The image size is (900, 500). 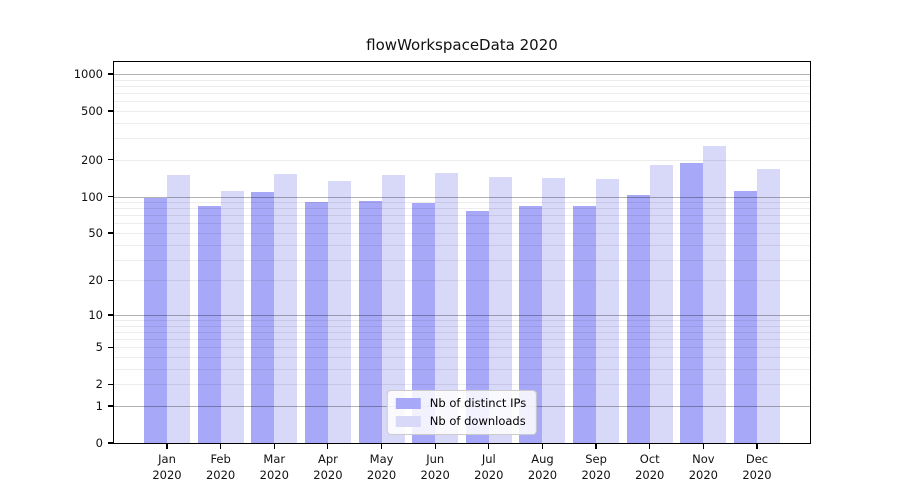 What do you see at coordinates (447, 307) in the screenshot?
I see `bar-downloads-jun` at bounding box center [447, 307].